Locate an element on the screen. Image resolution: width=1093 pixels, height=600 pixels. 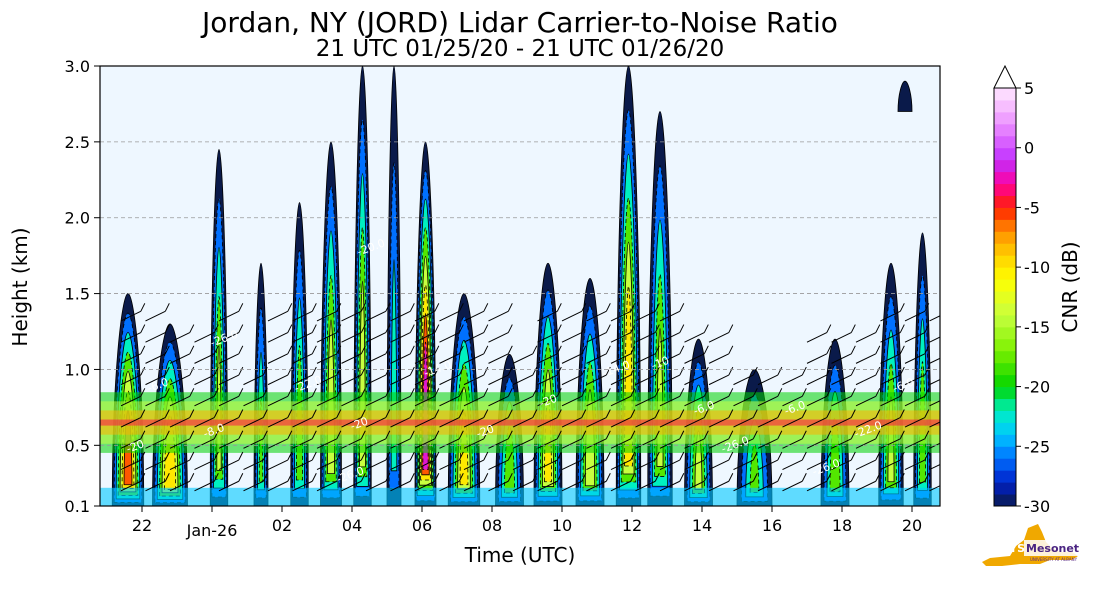
colorbar-tick-label-4: -15 is located at coordinates (1037, 327).